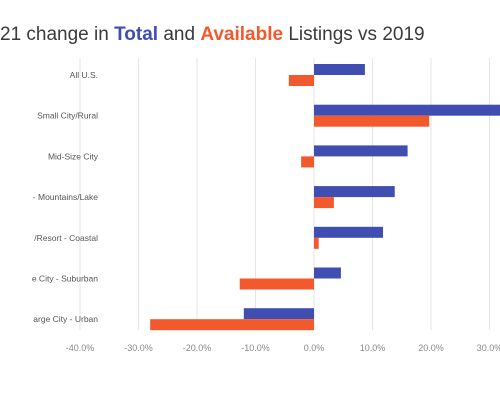 The height and width of the screenshot is (400, 500). I want to click on bar-available-e-city-suburban, so click(276, 284).